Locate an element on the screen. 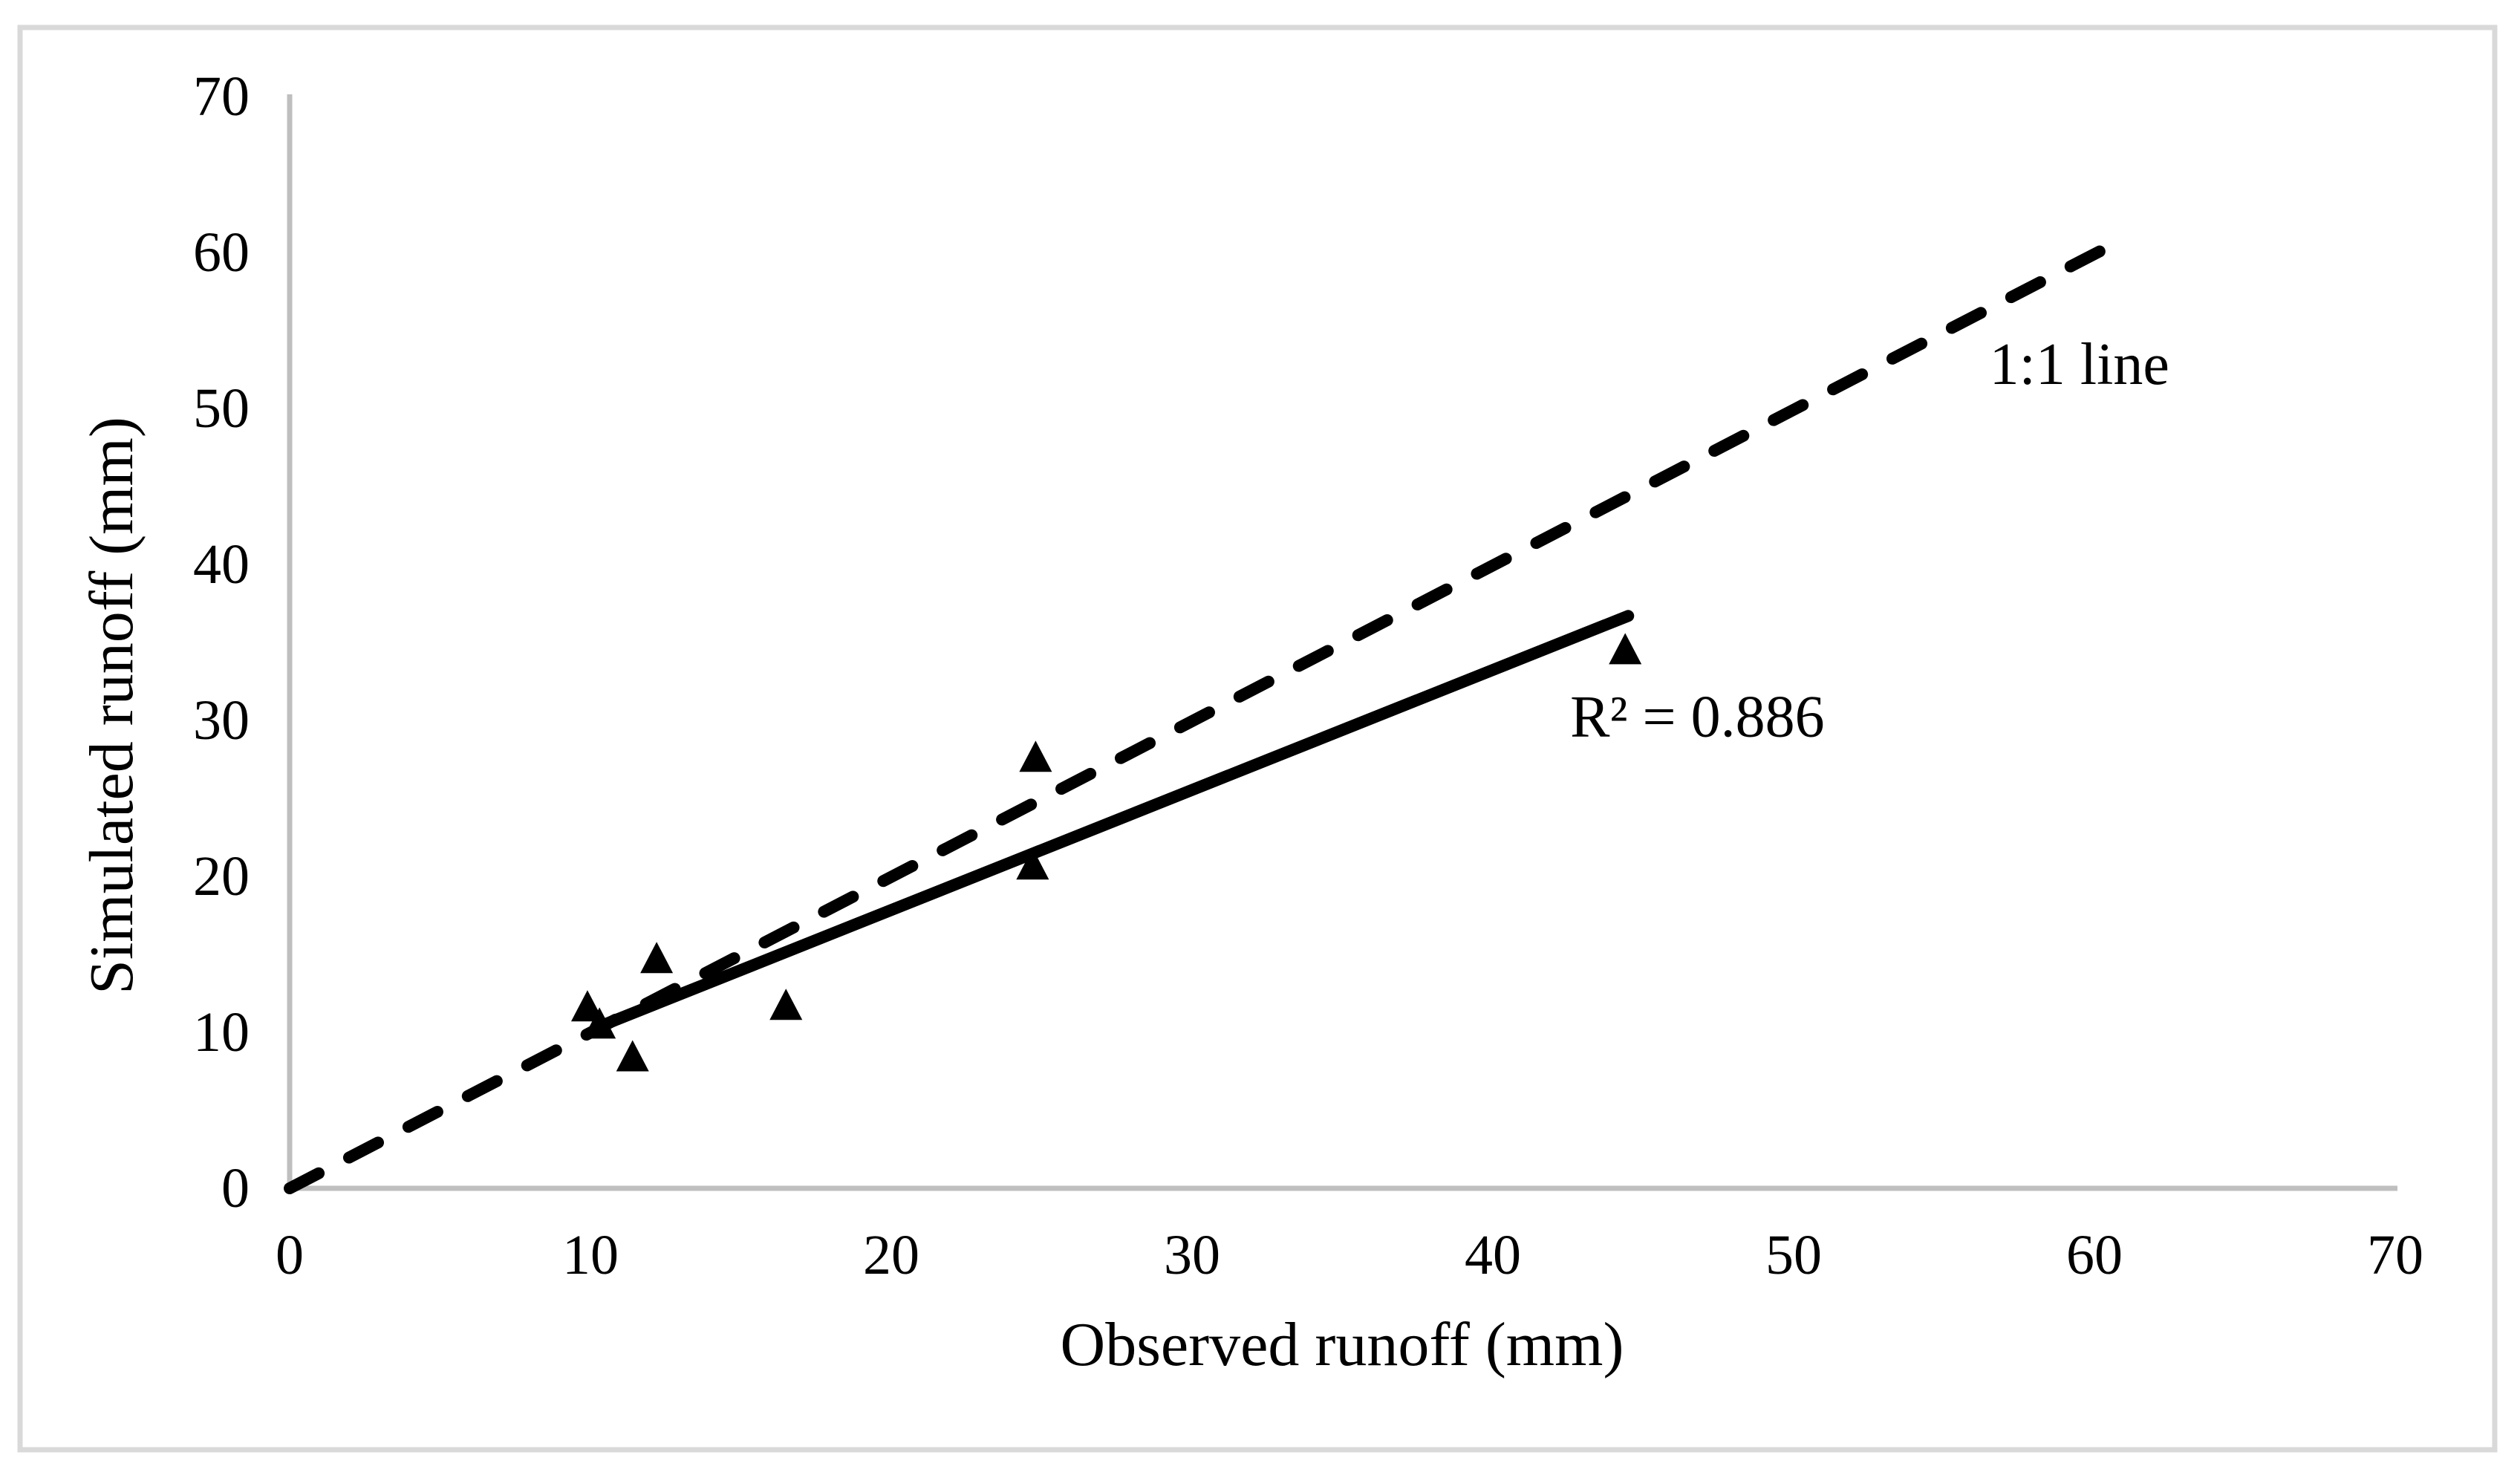  x-tick-label: 50 is located at coordinates (1794, 1255).